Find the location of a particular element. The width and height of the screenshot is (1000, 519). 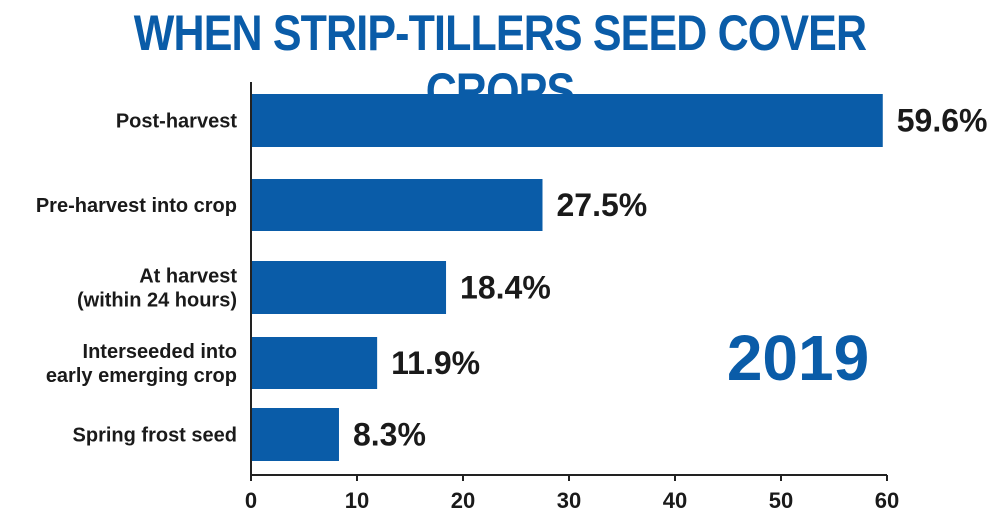

value-label: 8.3% is located at coordinates (389, 435).